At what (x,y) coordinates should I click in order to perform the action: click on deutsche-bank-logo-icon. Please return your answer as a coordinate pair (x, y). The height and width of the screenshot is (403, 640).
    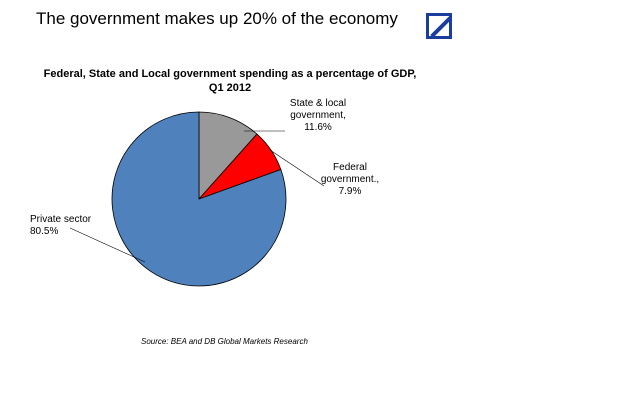
    Looking at the image, I should click on (439, 26).